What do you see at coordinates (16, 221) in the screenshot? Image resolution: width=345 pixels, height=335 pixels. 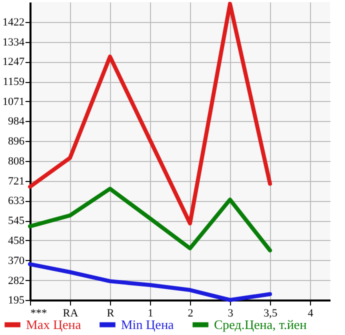 I see `y-tick-label: 545` at bounding box center [16, 221].